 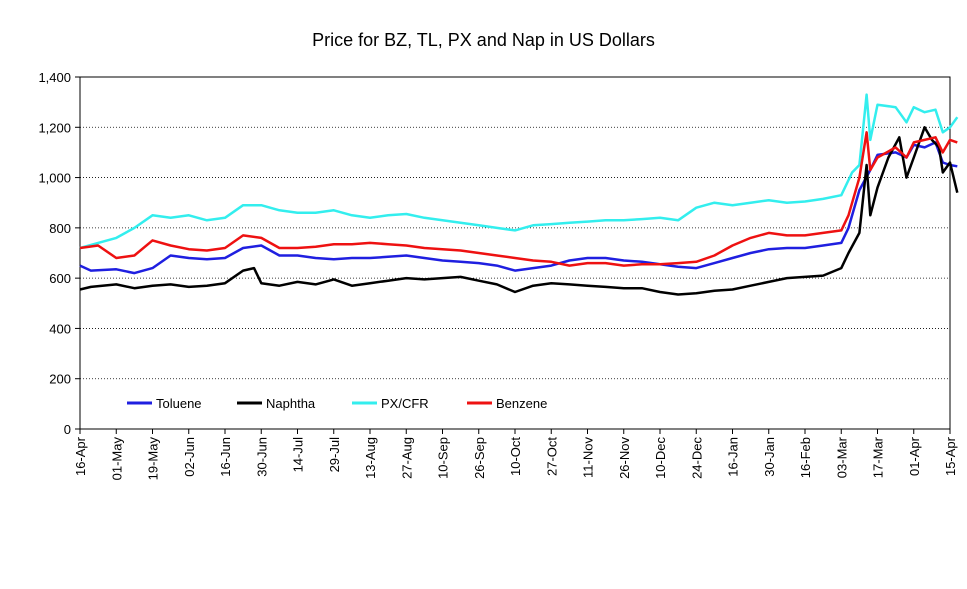 I want to click on y-tick-label: 1,000, so click(x=54, y=178).